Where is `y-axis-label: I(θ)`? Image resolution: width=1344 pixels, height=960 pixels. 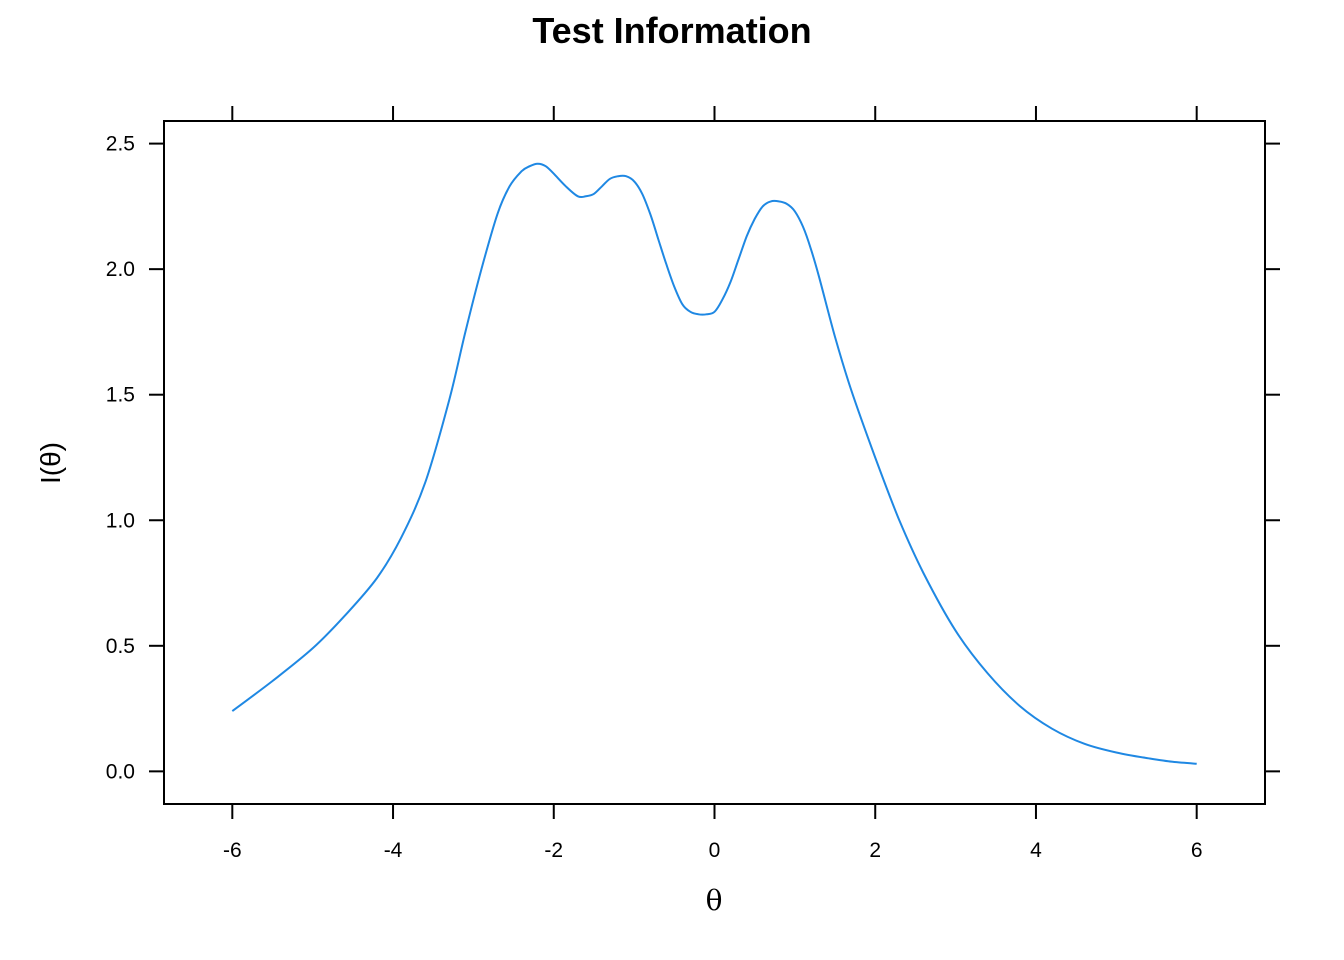
y-axis-label: I(θ) is located at coordinates (50, 463).